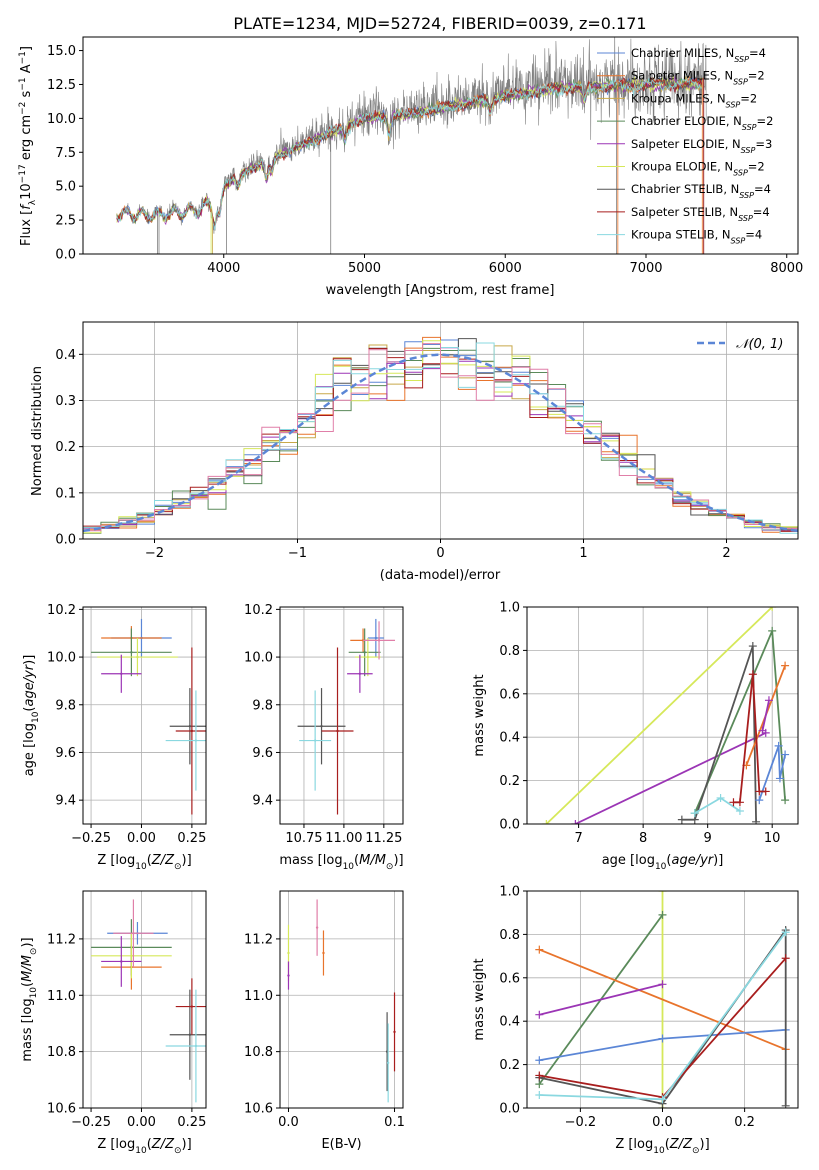 Image resolution: width=819 pixels, height=1170 pixels. What do you see at coordinates (698, 78) in the screenshot?
I see `spectrum-legend-label: Salpeter MILES, NSSP=2` at bounding box center [698, 78].